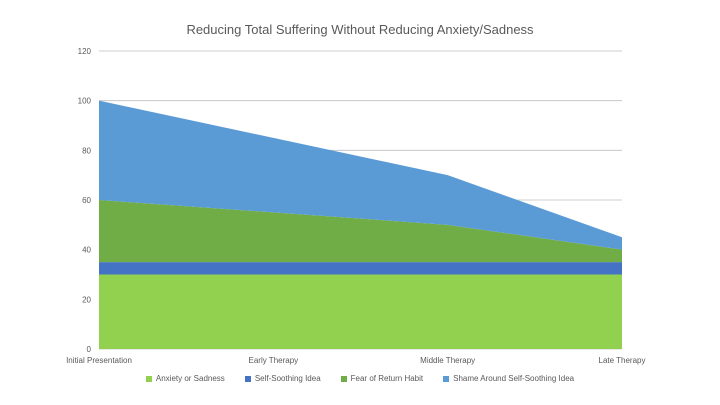 The height and width of the screenshot is (405, 720). Describe the element at coordinates (86, 250) in the screenshot. I see `y-tick-label: 40` at that location.